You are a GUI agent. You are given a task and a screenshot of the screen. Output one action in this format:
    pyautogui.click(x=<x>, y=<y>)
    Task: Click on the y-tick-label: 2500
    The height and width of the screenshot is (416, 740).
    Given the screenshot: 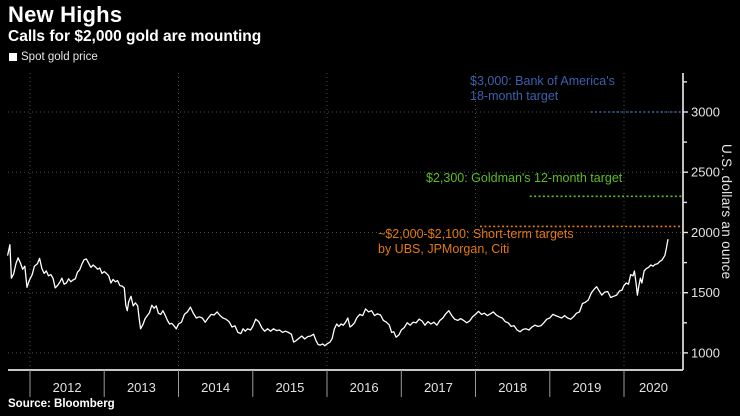 What is the action you would take?
    pyautogui.click(x=705, y=172)
    